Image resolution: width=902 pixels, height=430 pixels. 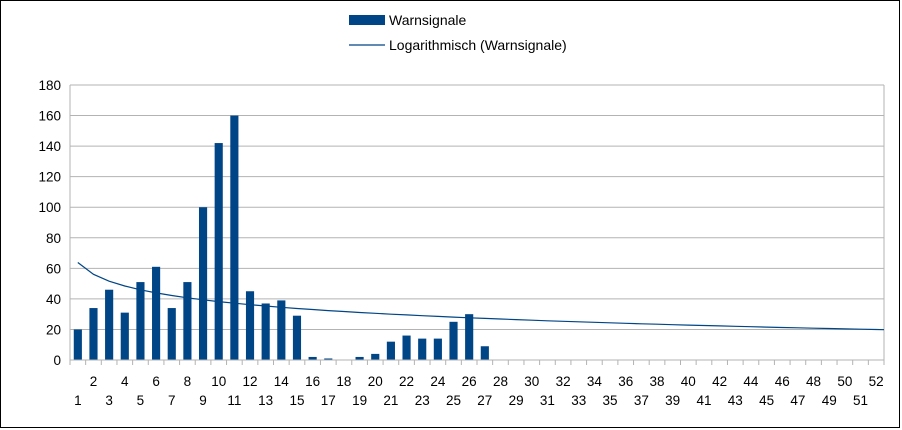 I want to click on x-tick-label: 49, so click(x=829, y=400).